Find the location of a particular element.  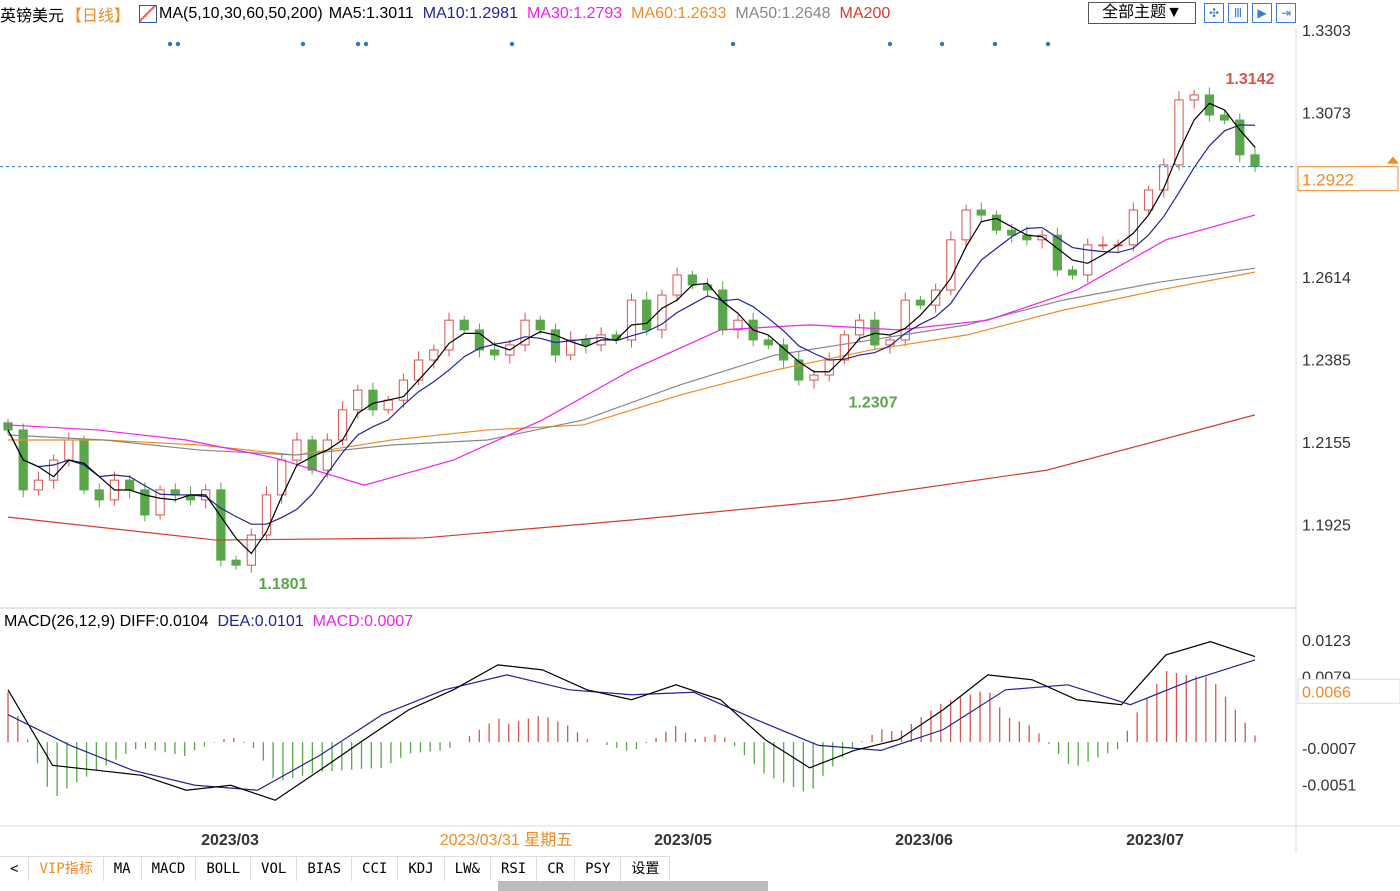

current-price-label: 1.2922 is located at coordinates (1328, 180).